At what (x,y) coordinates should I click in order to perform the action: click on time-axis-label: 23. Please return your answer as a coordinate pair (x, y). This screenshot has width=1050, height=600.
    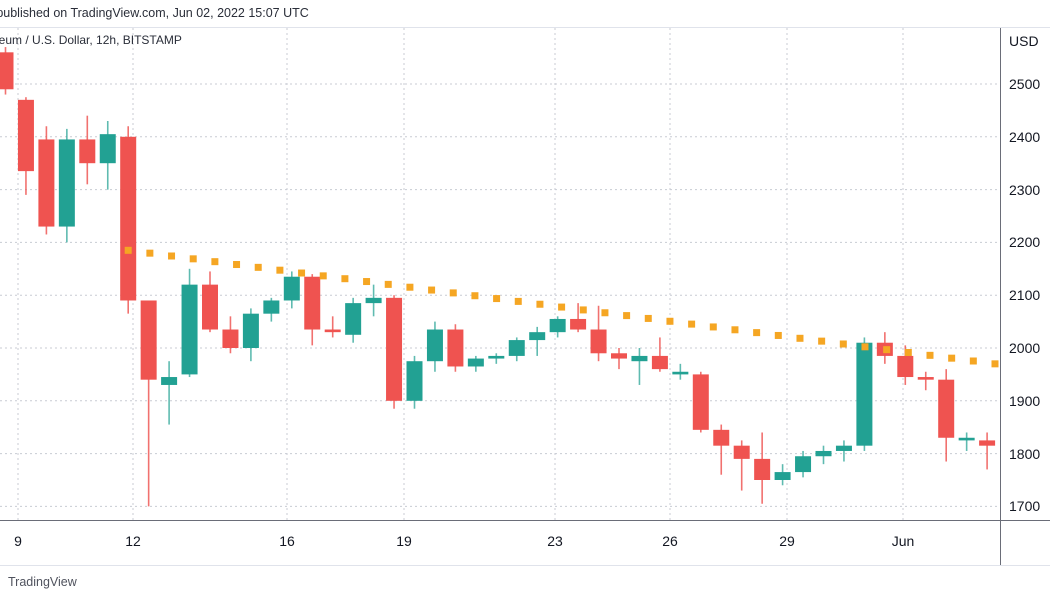
    Looking at the image, I should click on (555, 541).